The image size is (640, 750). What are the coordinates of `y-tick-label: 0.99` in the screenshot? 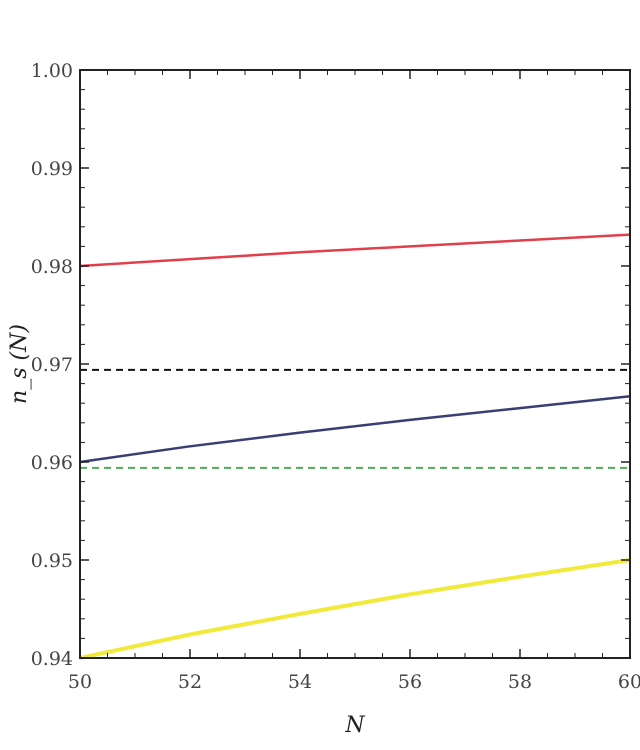 It's located at (52, 169).